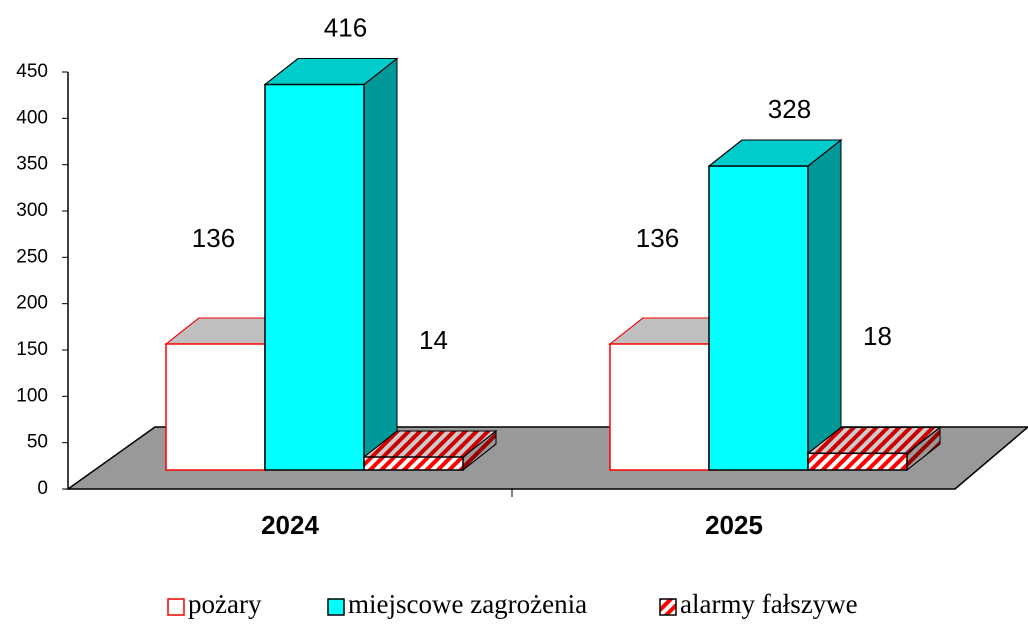  What do you see at coordinates (32, 164) in the screenshot?
I see `y-tick-label: 350` at bounding box center [32, 164].